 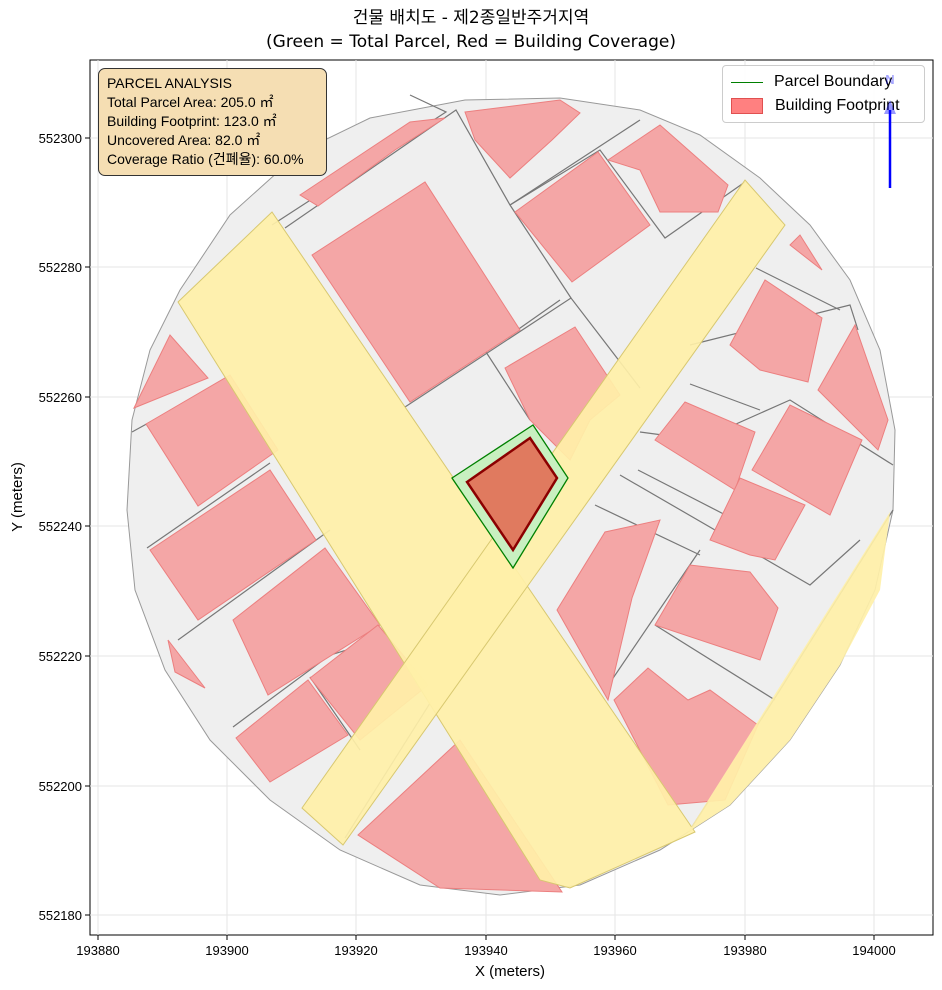 I want to click on y-axis-label: Y (meters), so click(x=17, y=497).